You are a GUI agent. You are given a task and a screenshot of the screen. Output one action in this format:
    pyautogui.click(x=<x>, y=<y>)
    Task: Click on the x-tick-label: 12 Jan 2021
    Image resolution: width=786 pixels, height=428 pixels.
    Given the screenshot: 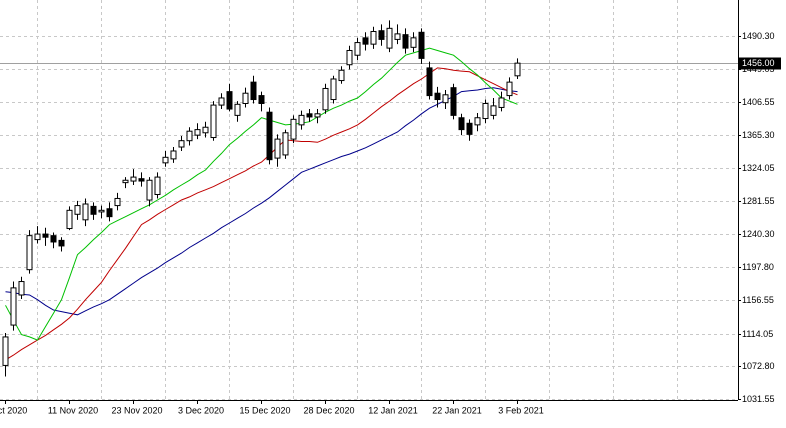 What is the action you would take?
    pyautogui.click(x=393, y=410)
    